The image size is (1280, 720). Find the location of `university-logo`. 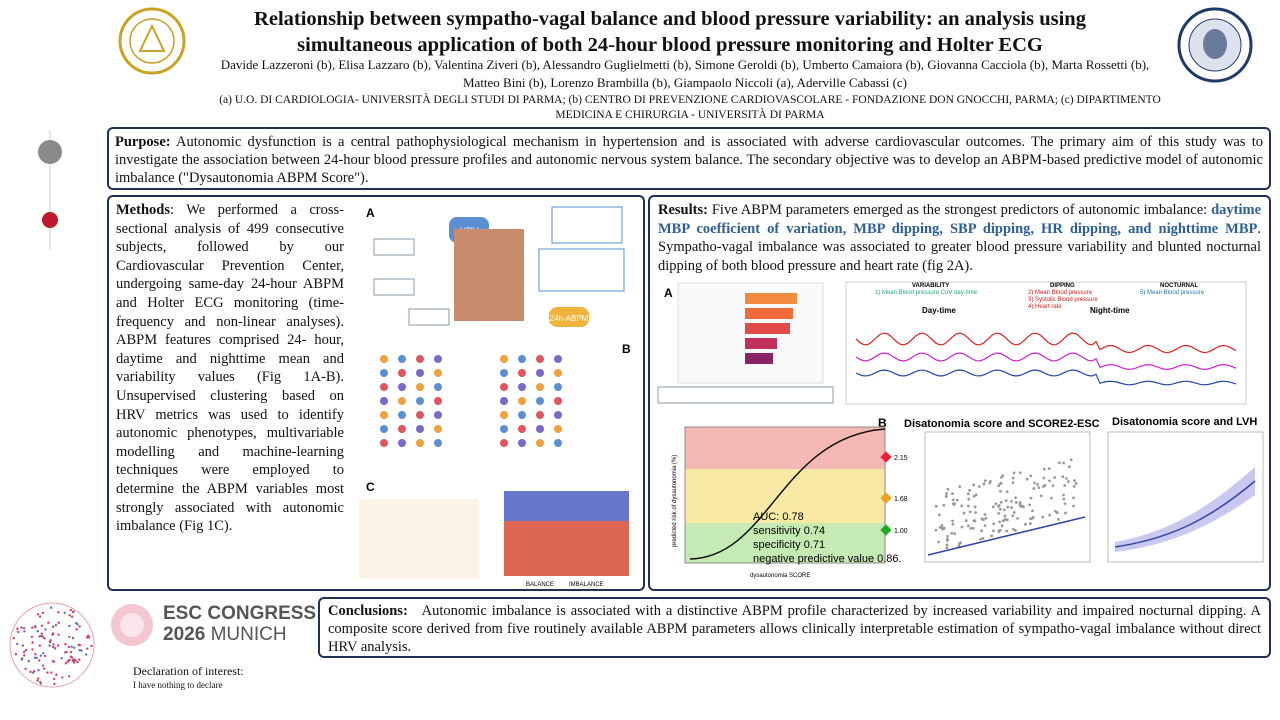

university-logo is located at coordinates (152, 41).